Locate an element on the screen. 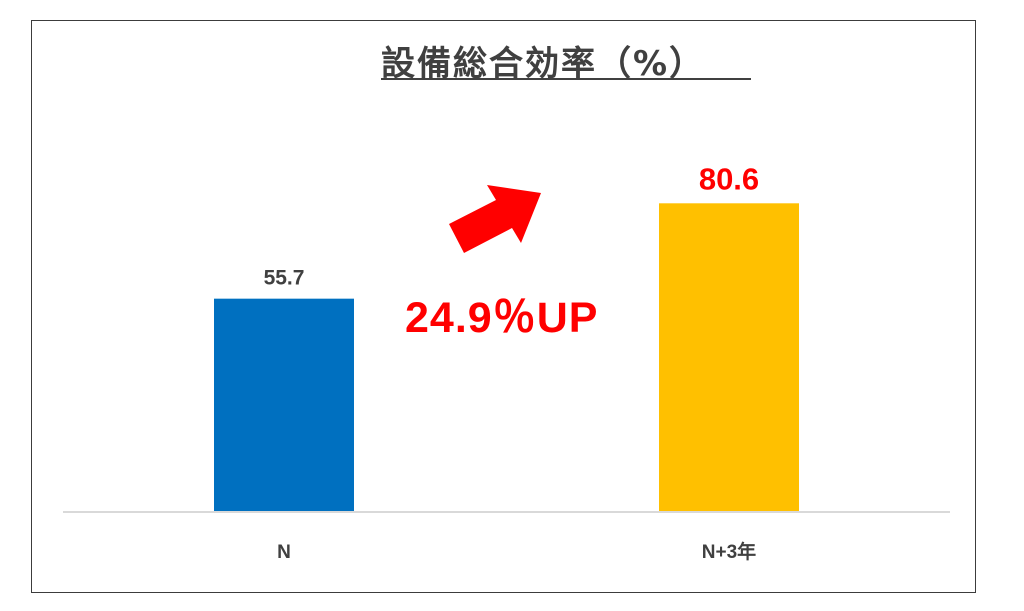 The image size is (1024, 611). up-right-arrow-icon is located at coordinates (495, 219).